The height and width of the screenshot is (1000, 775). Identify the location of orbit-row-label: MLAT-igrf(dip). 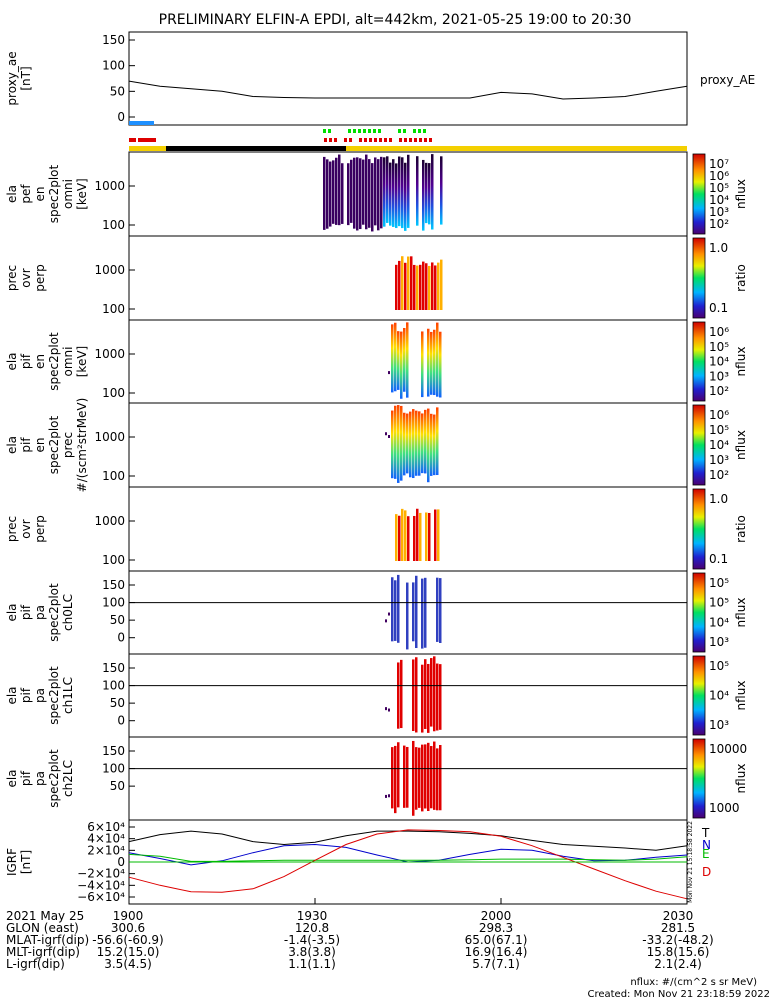
(47, 940).